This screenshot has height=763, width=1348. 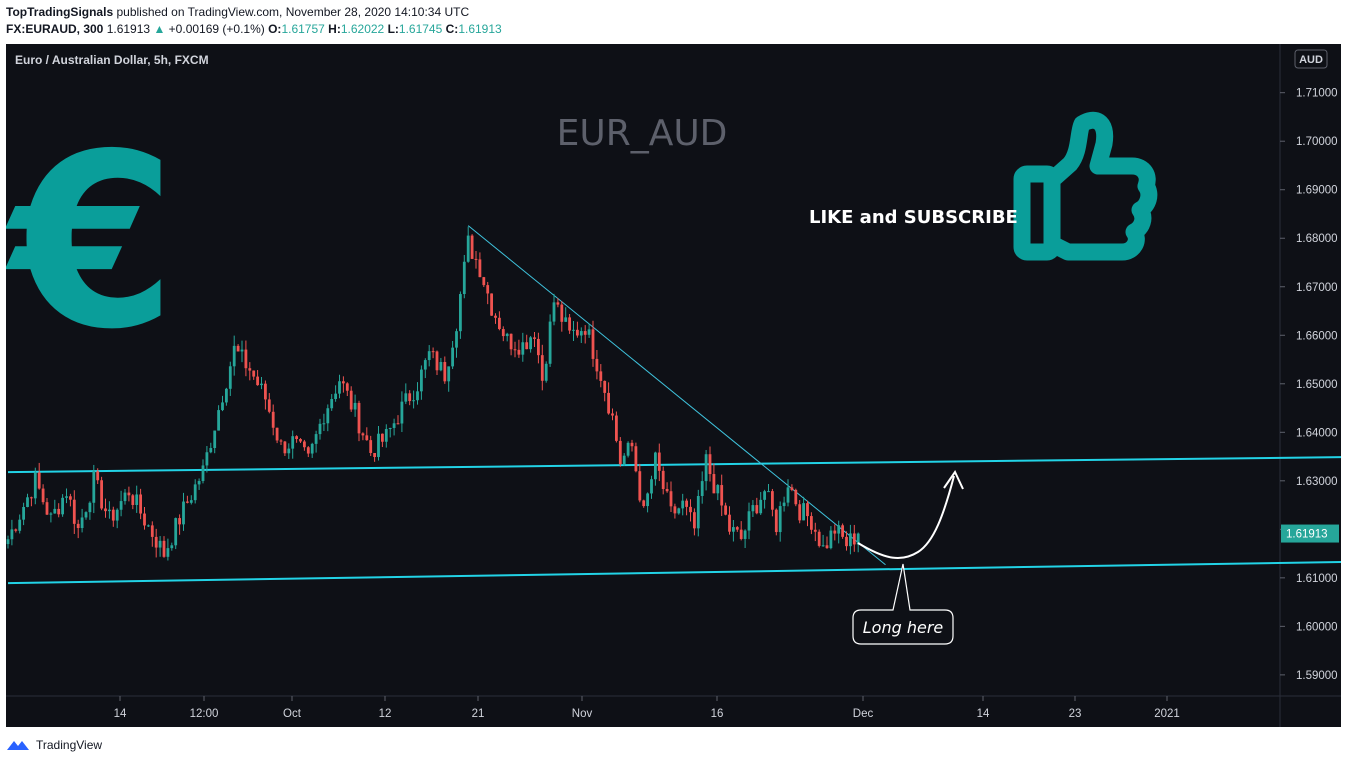 What do you see at coordinates (18, 745) in the screenshot?
I see `tradingview-logo-icon` at bounding box center [18, 745].